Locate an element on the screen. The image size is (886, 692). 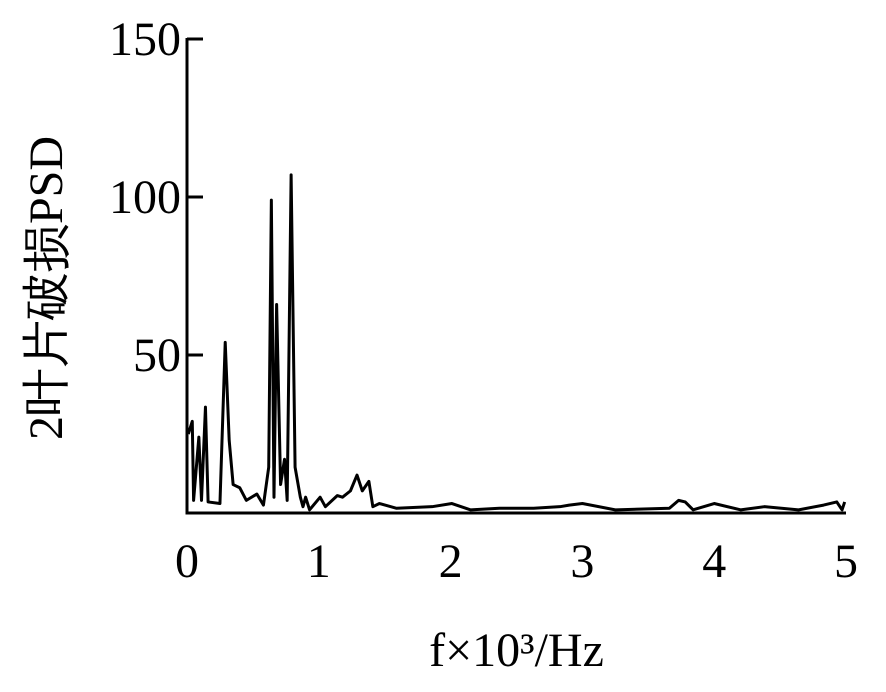
x-tick-label: 2 is located at coordinates (450, 561).